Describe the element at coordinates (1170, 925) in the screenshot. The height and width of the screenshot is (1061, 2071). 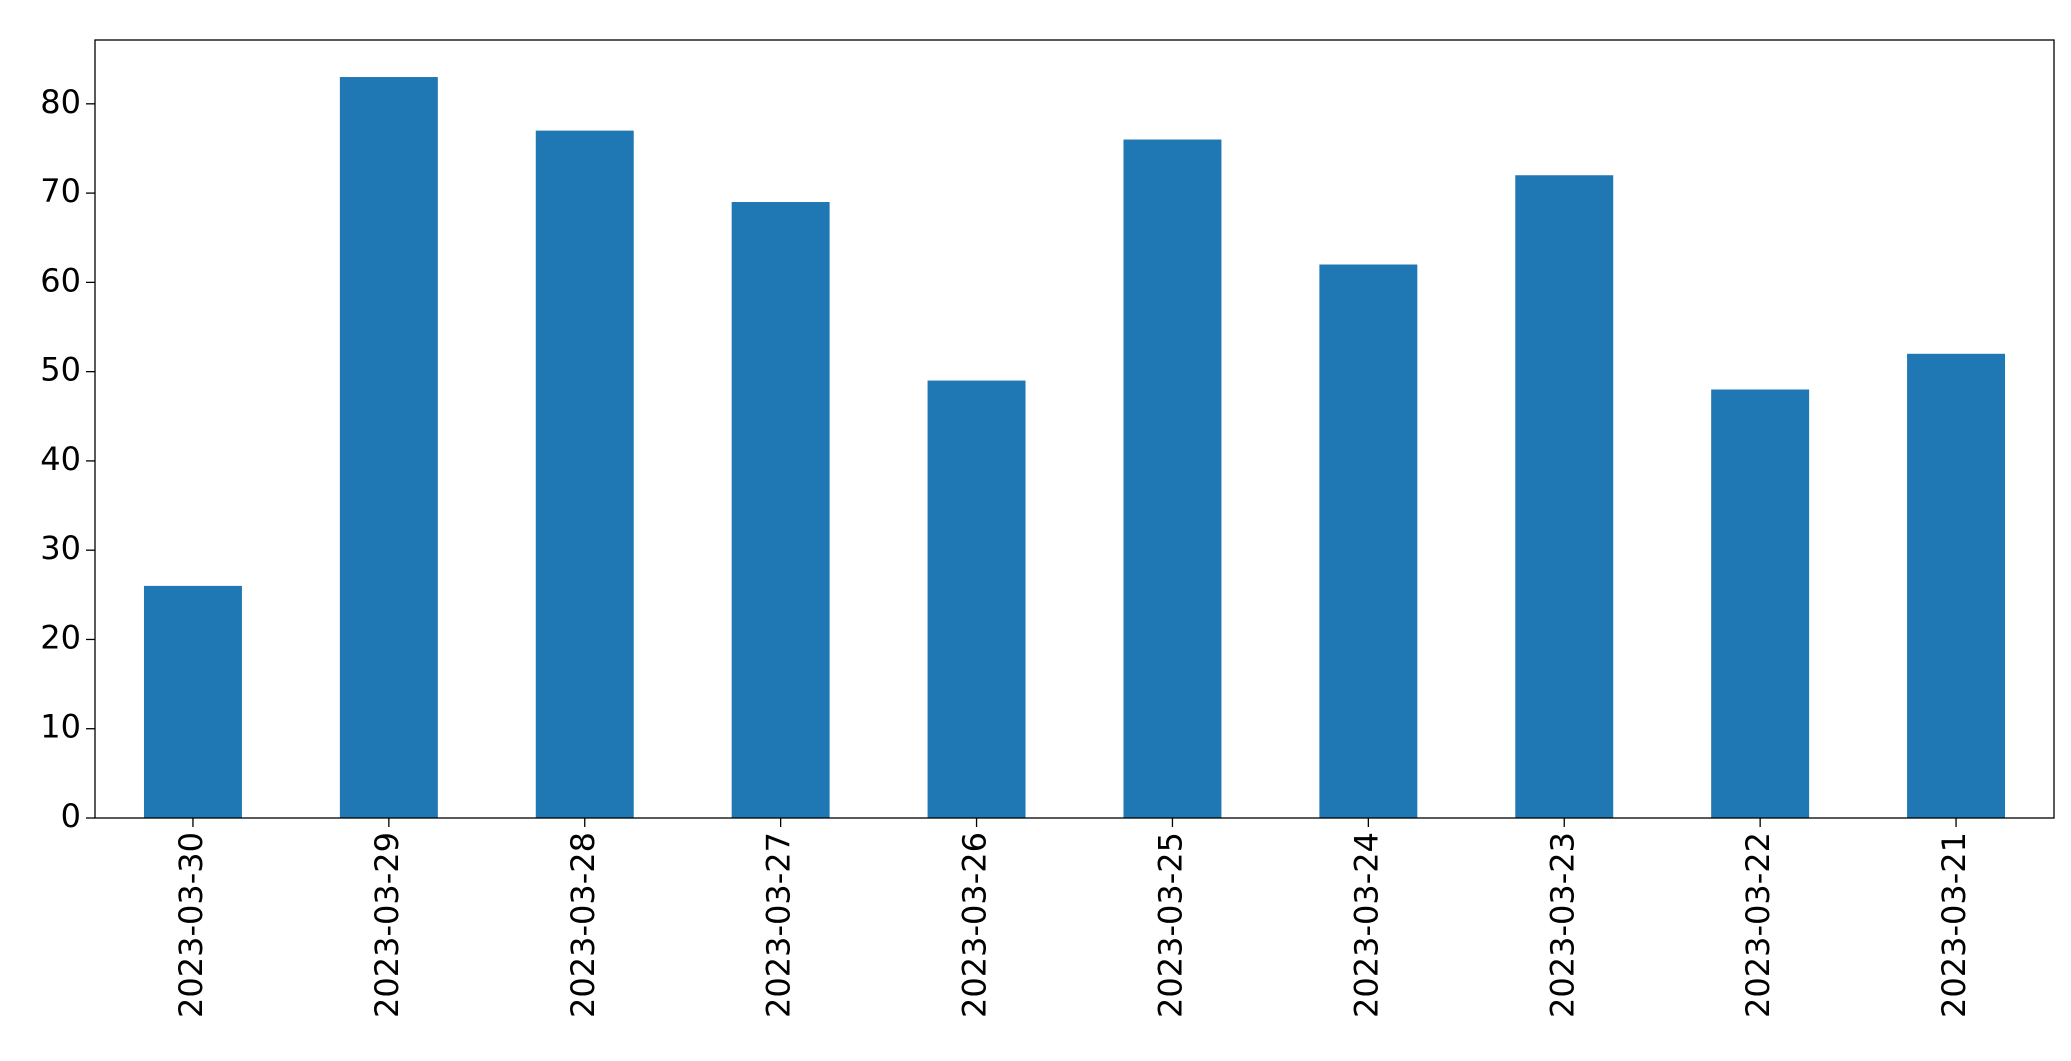
I see `x-tick-label: 2023-03-25` at that location.